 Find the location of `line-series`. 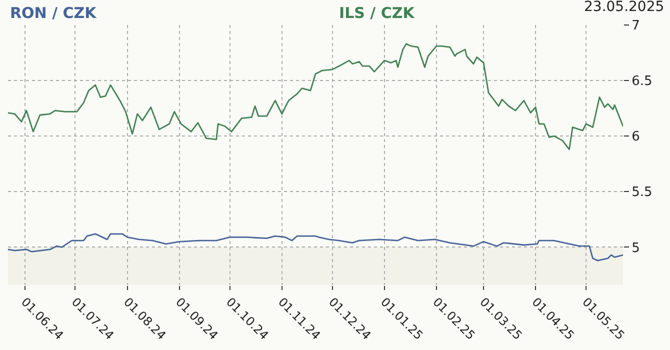

line-series is located at coordinates (315, 247).